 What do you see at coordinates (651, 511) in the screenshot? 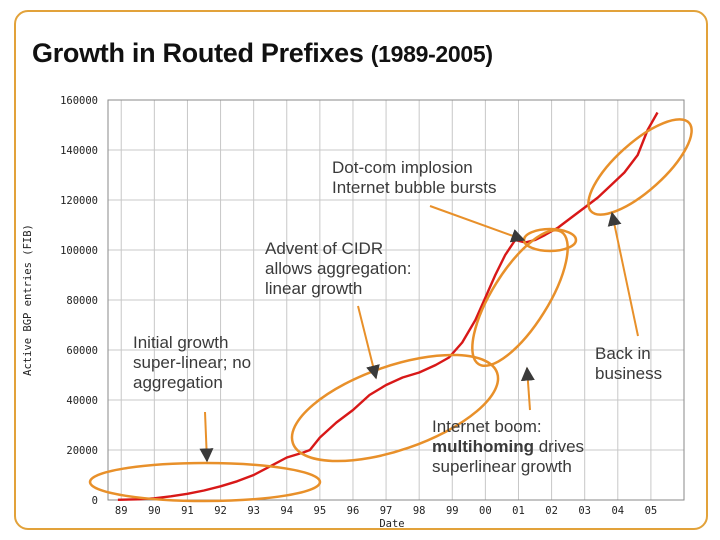
I see `x-tick-label: 05` at bounding box center [651, 511].